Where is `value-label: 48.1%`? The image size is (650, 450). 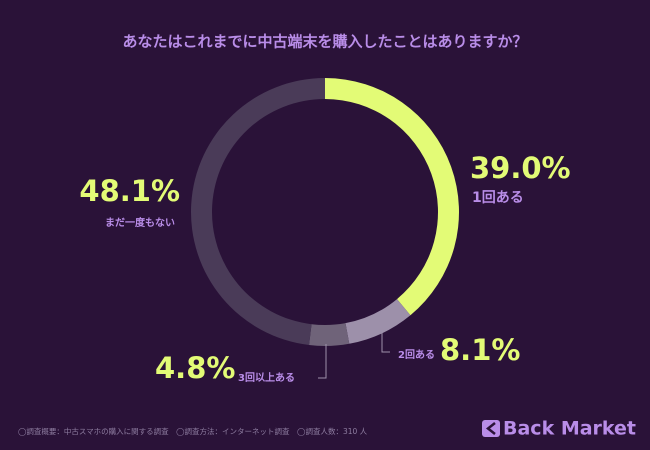
value-label: 48.1% is located at coordinates (129, 191).